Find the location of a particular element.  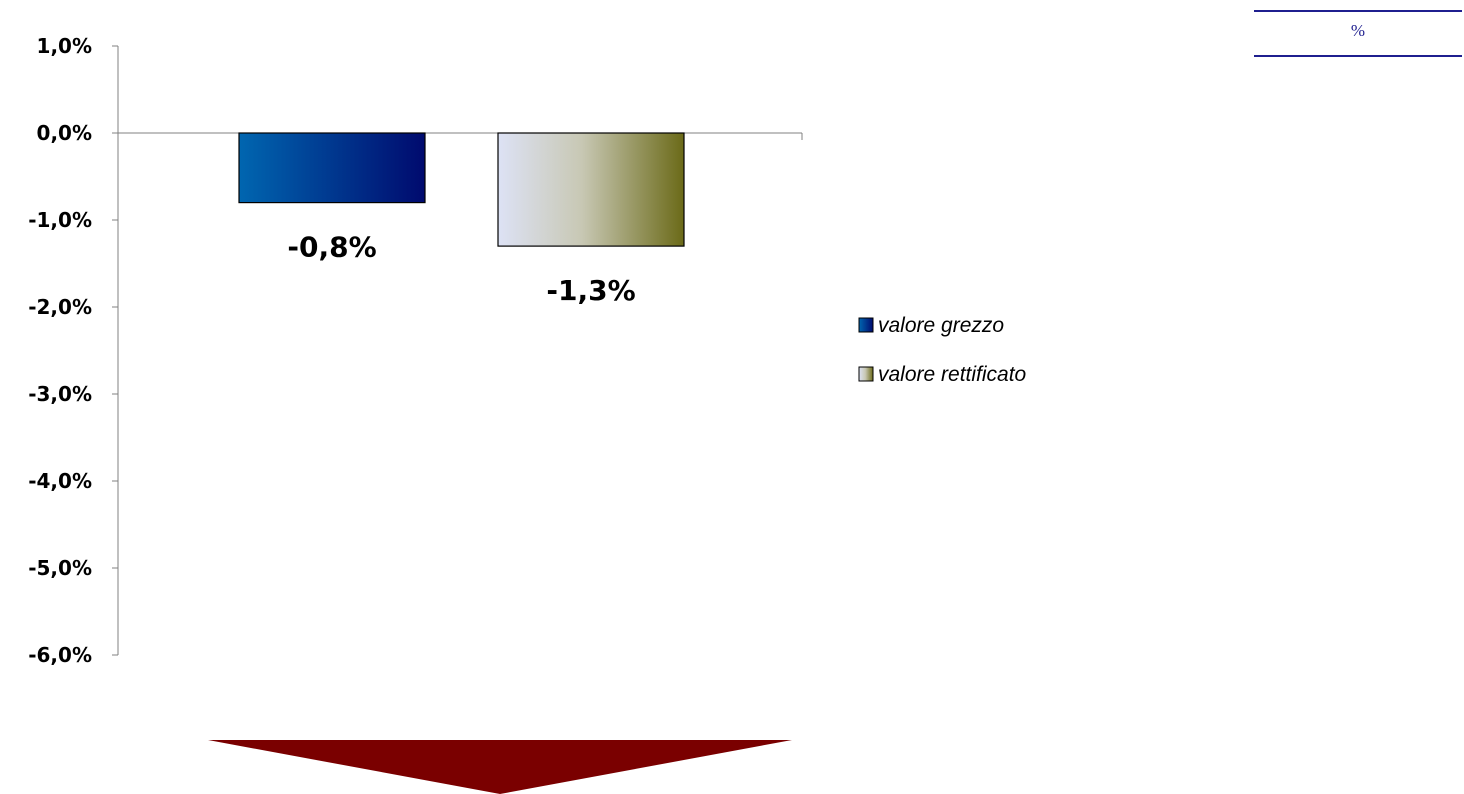

y-tick-label: -5,0% is located at coordinates (60, 568).